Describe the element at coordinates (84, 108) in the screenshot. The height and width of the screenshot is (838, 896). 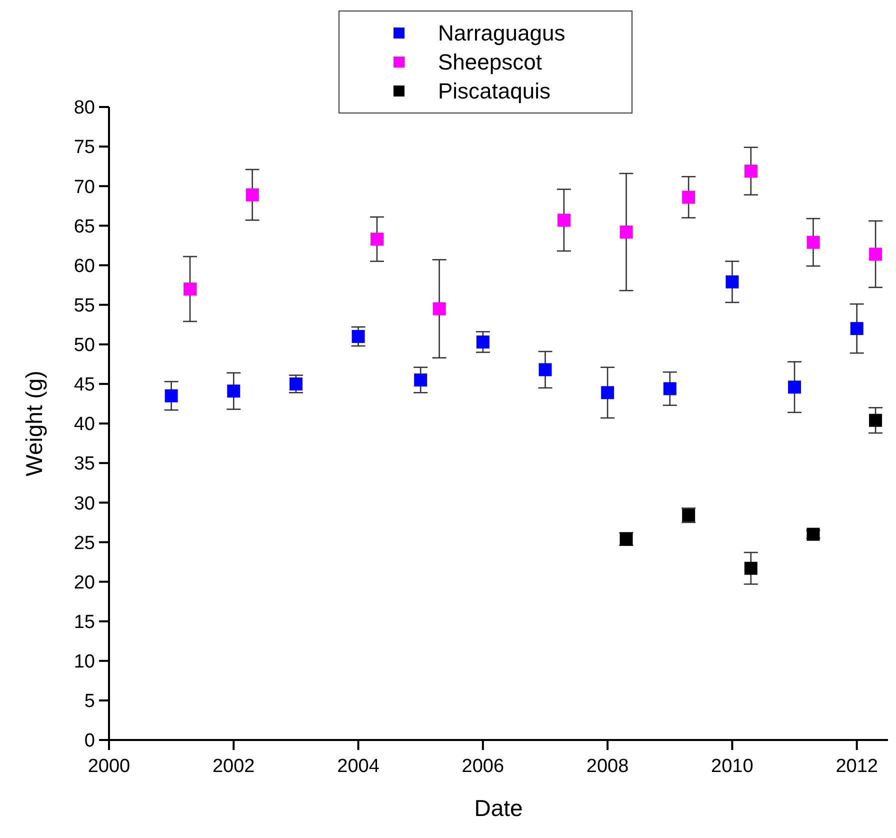
I see `y-tick-label: 80` at that location.